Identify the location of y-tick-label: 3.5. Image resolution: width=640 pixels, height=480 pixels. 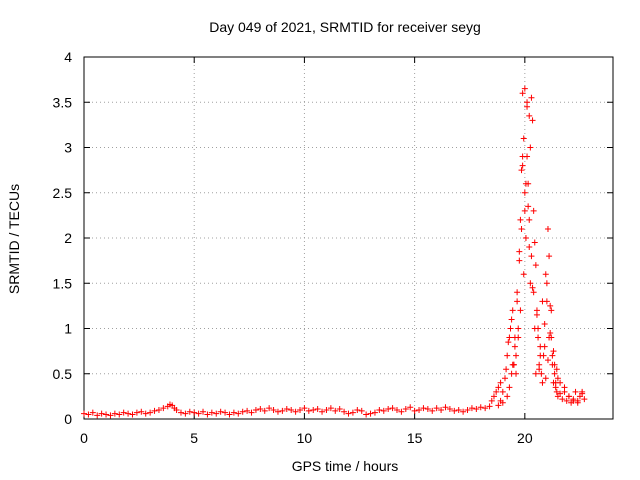
(63, 102).